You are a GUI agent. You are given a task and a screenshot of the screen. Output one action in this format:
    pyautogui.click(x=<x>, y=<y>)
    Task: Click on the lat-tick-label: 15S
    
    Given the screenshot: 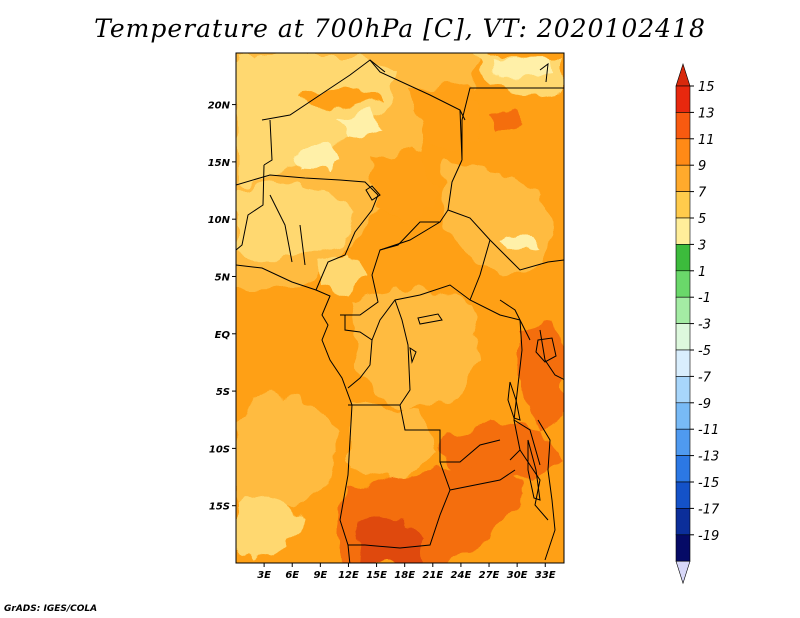 What is the action you would take?
    pyautogui.click(x=219, y=507)
    